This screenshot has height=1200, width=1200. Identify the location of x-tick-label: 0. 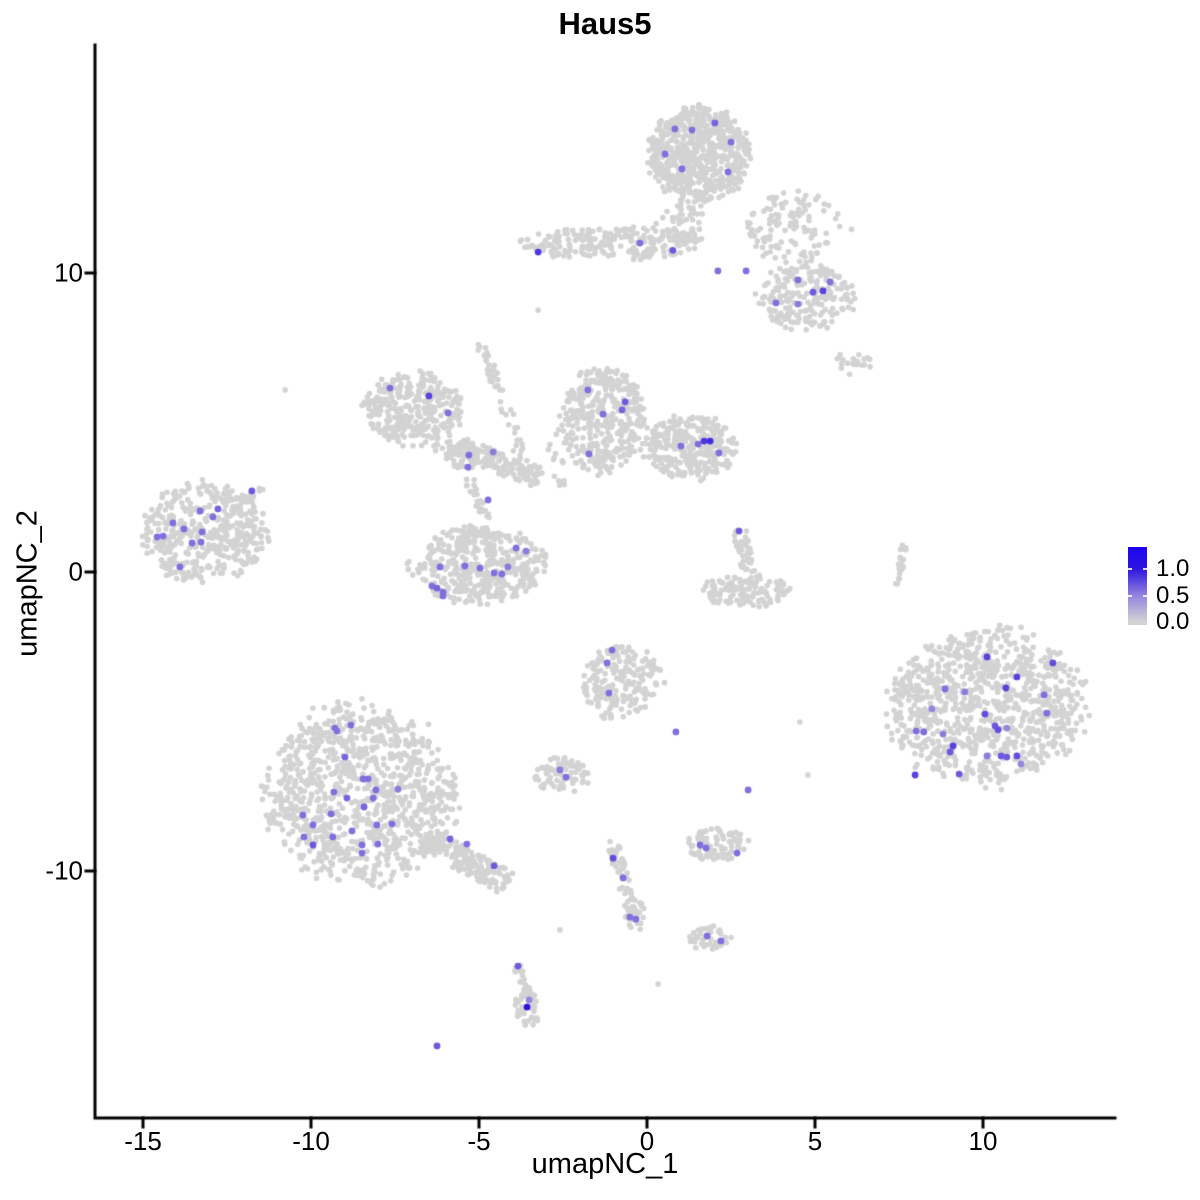
(647, 1141).